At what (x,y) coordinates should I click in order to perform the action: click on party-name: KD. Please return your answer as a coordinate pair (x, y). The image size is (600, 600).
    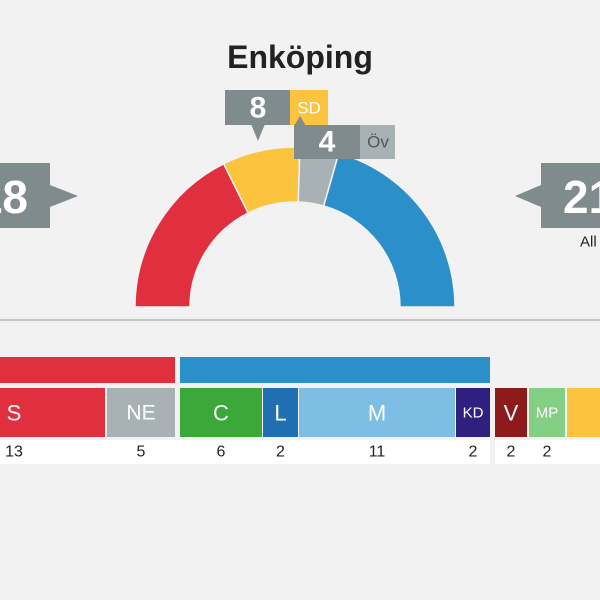
    Looking at the image, I should click on (473, 413).